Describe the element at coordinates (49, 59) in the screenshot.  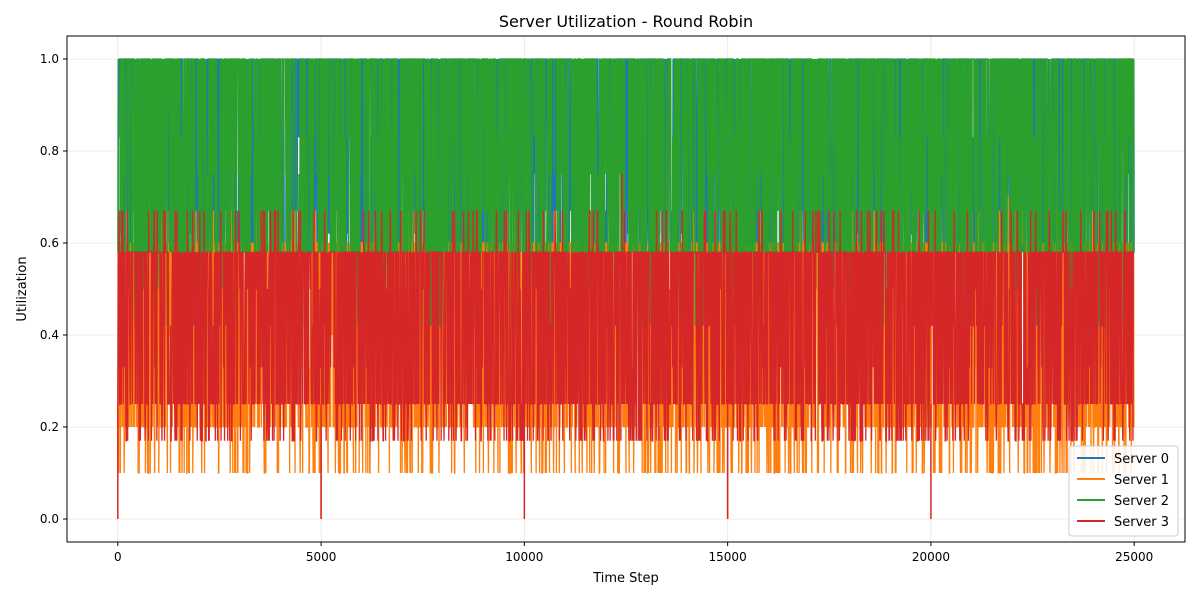
I see `y-tick-label: 1.0` at that location.